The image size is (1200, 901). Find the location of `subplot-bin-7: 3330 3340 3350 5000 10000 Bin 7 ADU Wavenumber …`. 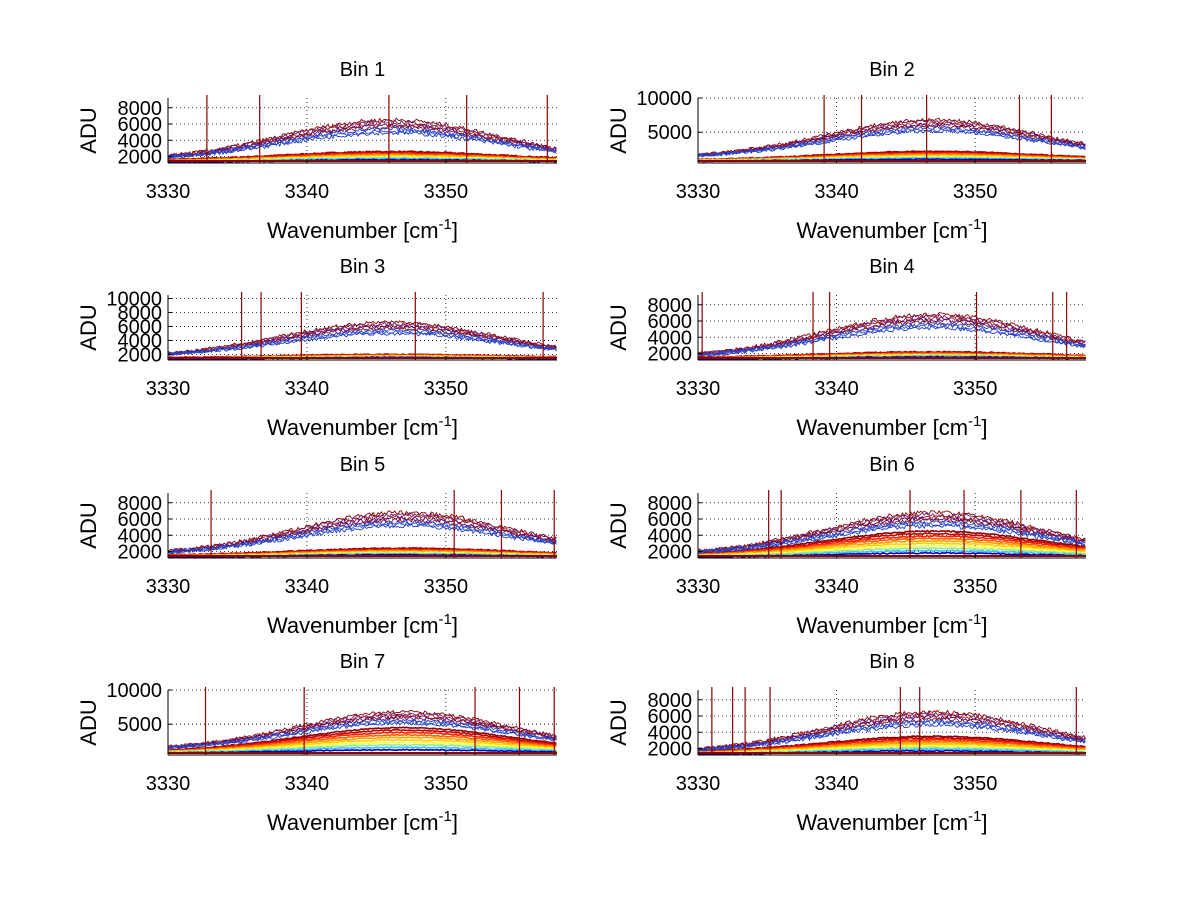

subplot-bin-7: 3330 3340 3350 5000 10000 Bin 7 ADU Wavenumber … is located at coordinates (316, 743).